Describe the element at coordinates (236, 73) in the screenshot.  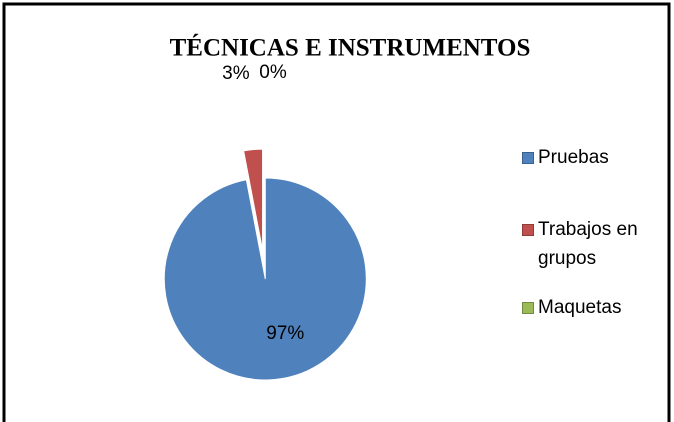
I see `data-label: 3%` at that location.